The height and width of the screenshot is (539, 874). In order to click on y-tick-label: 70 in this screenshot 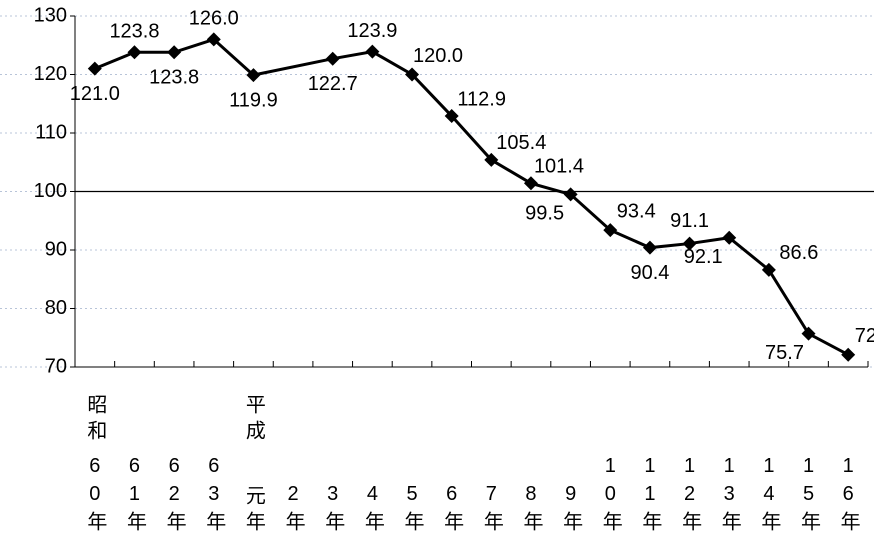, I will do `click(56, 366)`.